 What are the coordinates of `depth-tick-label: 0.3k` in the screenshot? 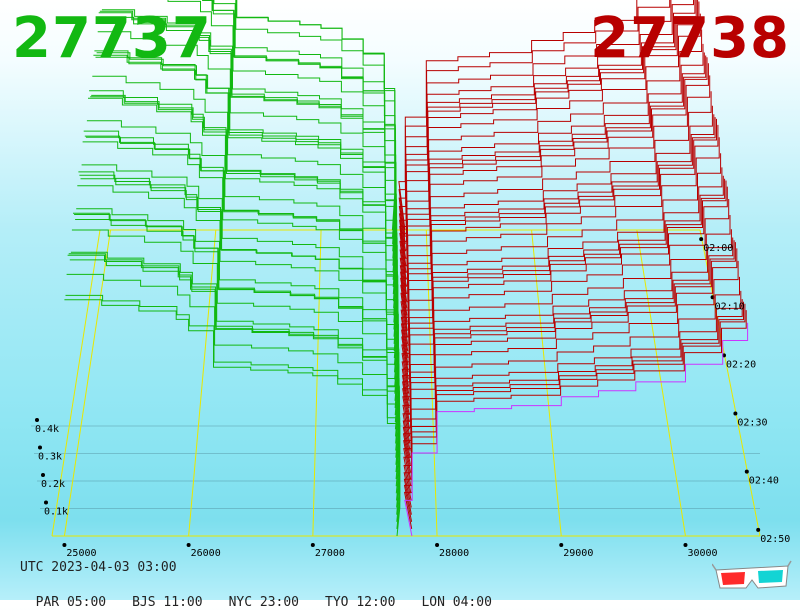 It's located at (50, 457).